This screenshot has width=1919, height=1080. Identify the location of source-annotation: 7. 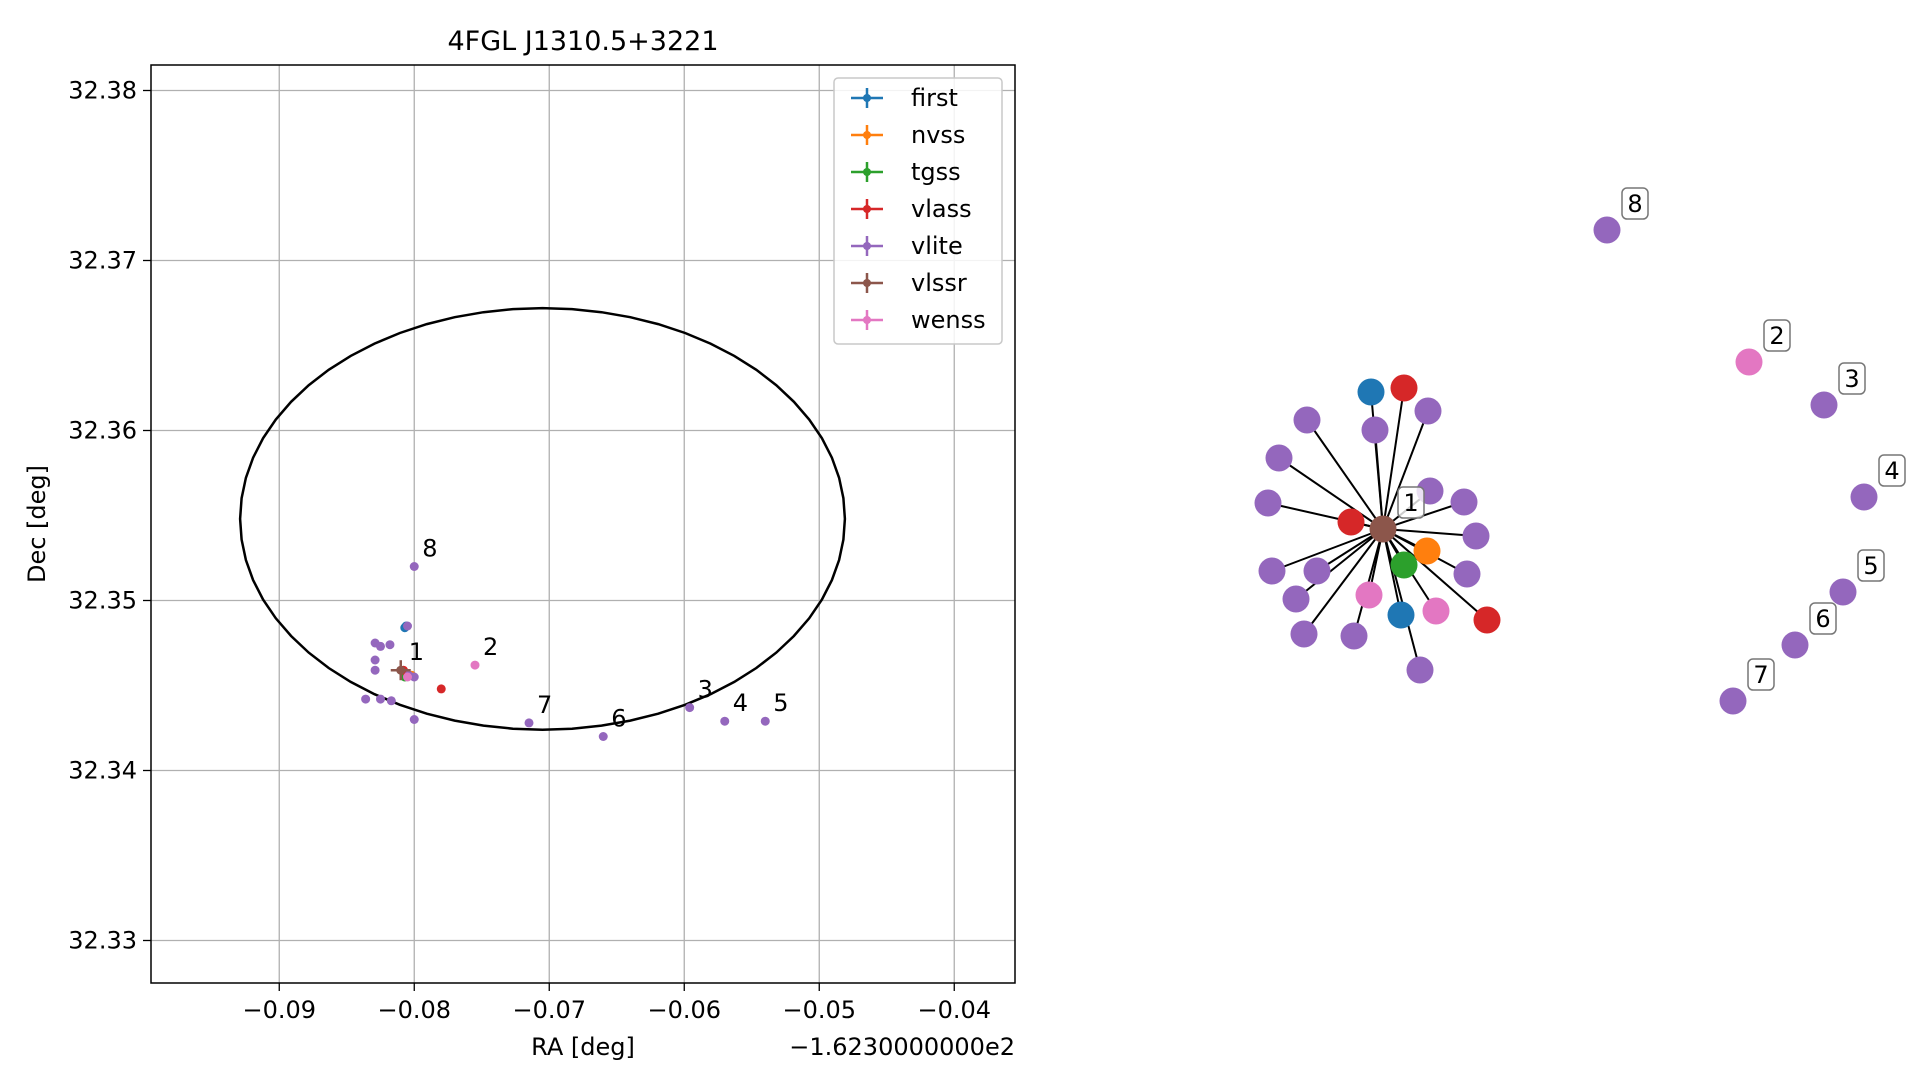
(544, 705).